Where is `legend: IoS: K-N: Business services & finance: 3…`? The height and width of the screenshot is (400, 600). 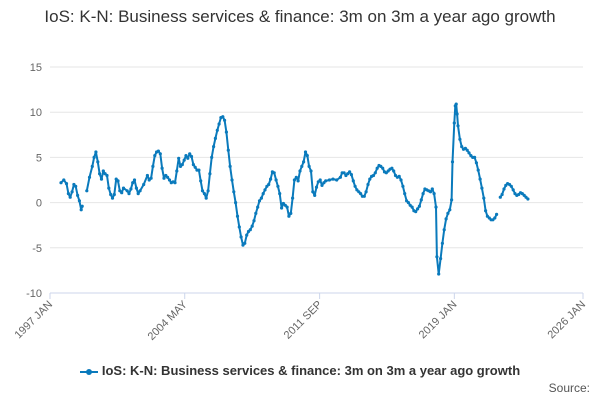
legend: IoS: K-N: Business services & finance: 3… is located at coordinates (300, 370).